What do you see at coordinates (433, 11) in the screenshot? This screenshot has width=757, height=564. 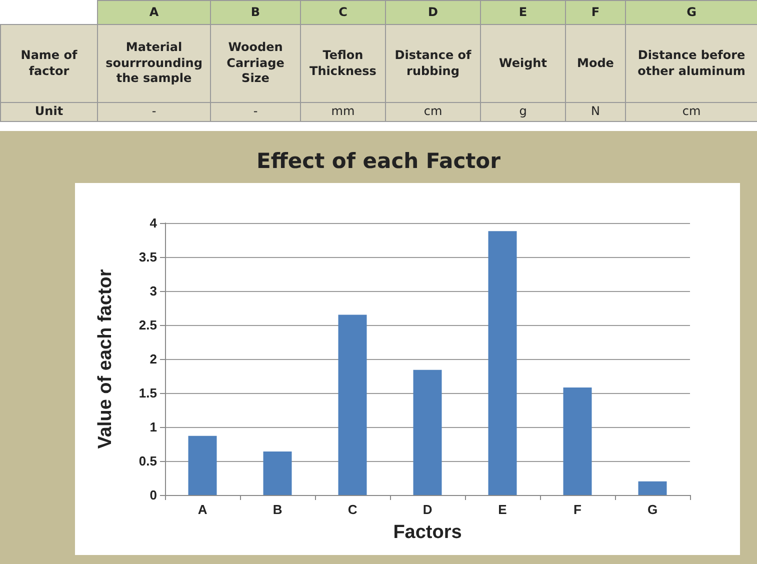 I see `category-label: D` at bounding box center [433, 11].